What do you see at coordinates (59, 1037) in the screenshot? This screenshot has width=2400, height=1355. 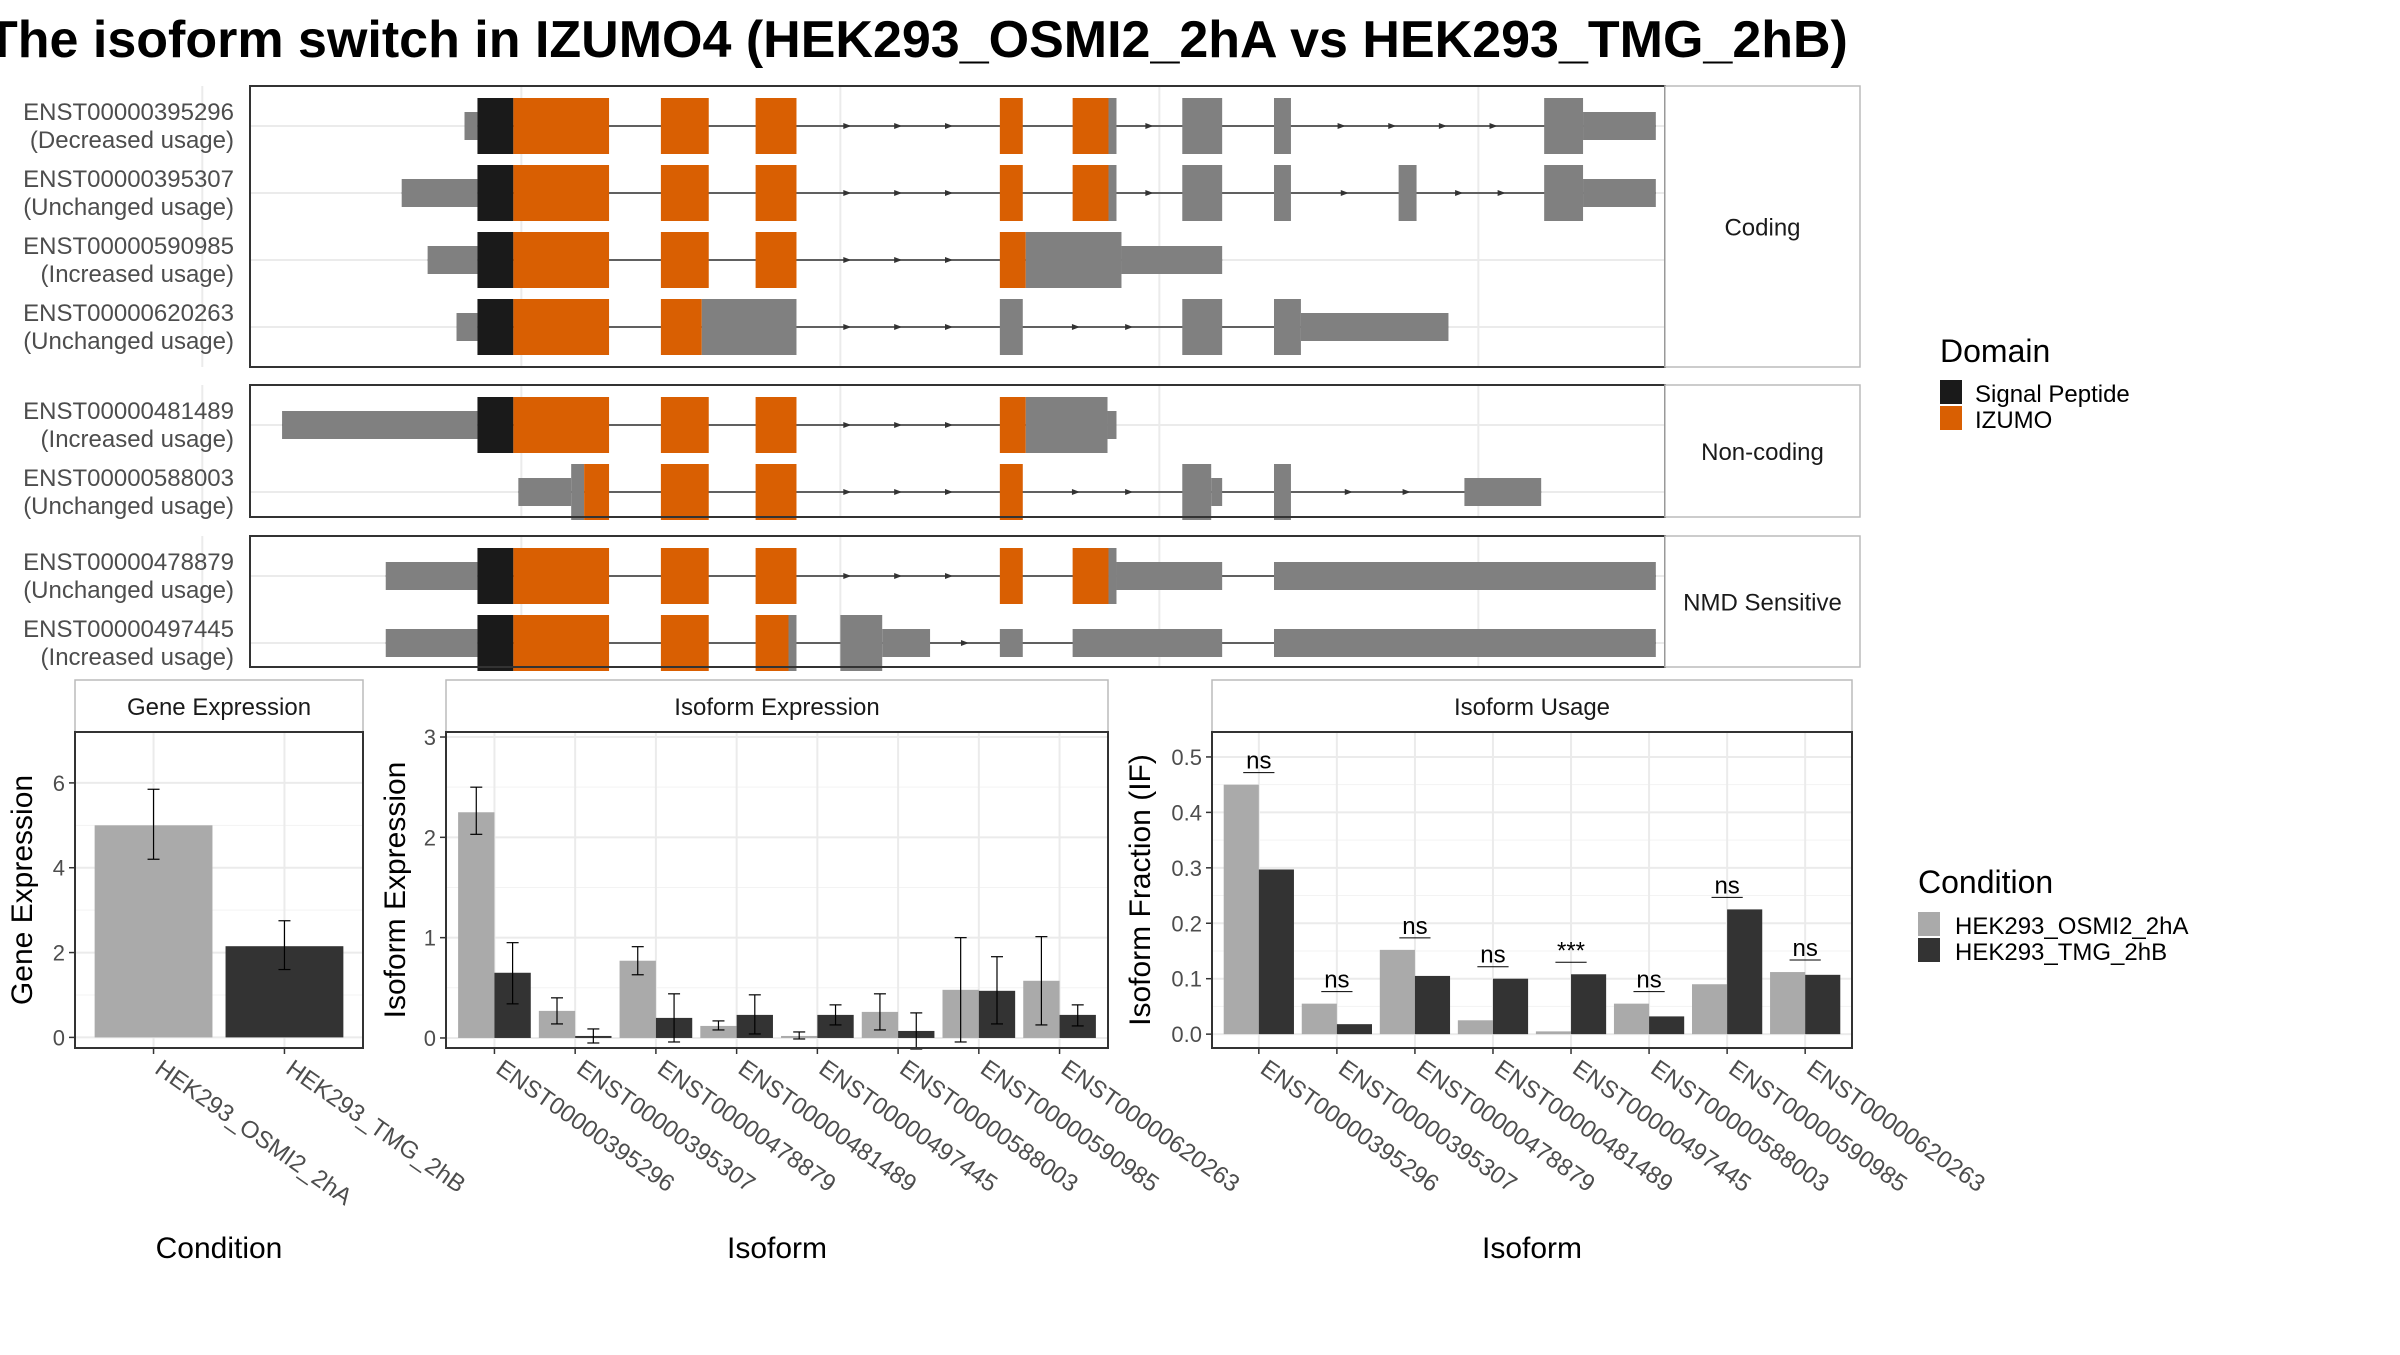 I see `y-tick-label: 0` at bounding box center [59, 1037].